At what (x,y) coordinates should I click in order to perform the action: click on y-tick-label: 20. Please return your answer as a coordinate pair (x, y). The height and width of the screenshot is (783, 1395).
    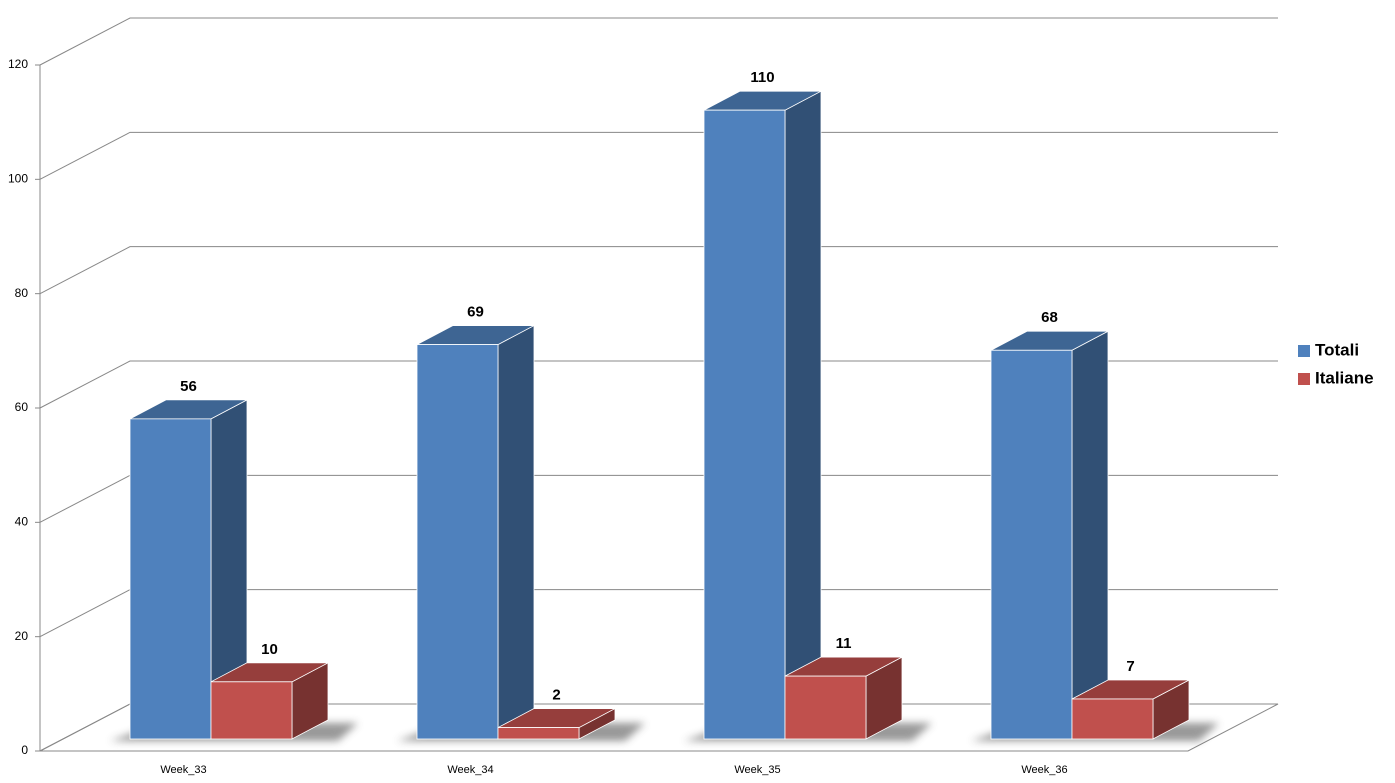
    Looking at the image, I should click on (22, 636).